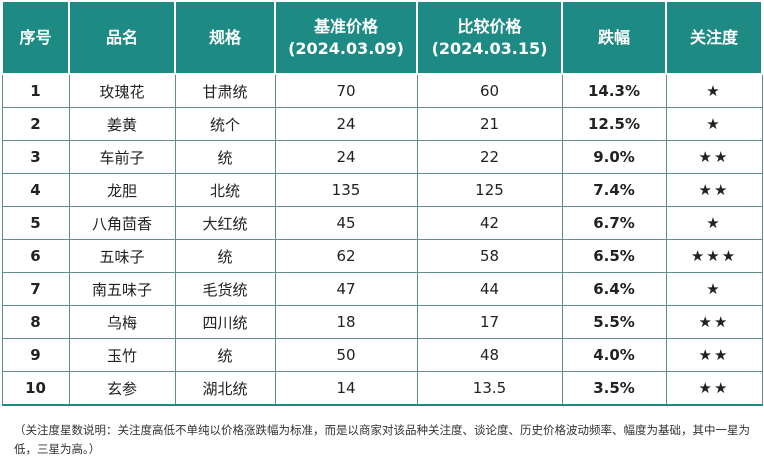 Image resolution: width=764 pixels, height=466 pixels. Describe the element at coordinates (614, 124) in the screenshot. I see `cell-change: 12.5%` at that location.